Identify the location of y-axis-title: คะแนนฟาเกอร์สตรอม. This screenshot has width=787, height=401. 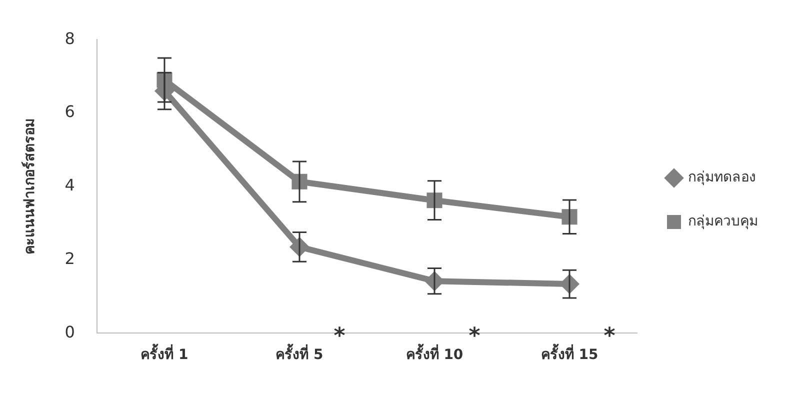
(29, 186).